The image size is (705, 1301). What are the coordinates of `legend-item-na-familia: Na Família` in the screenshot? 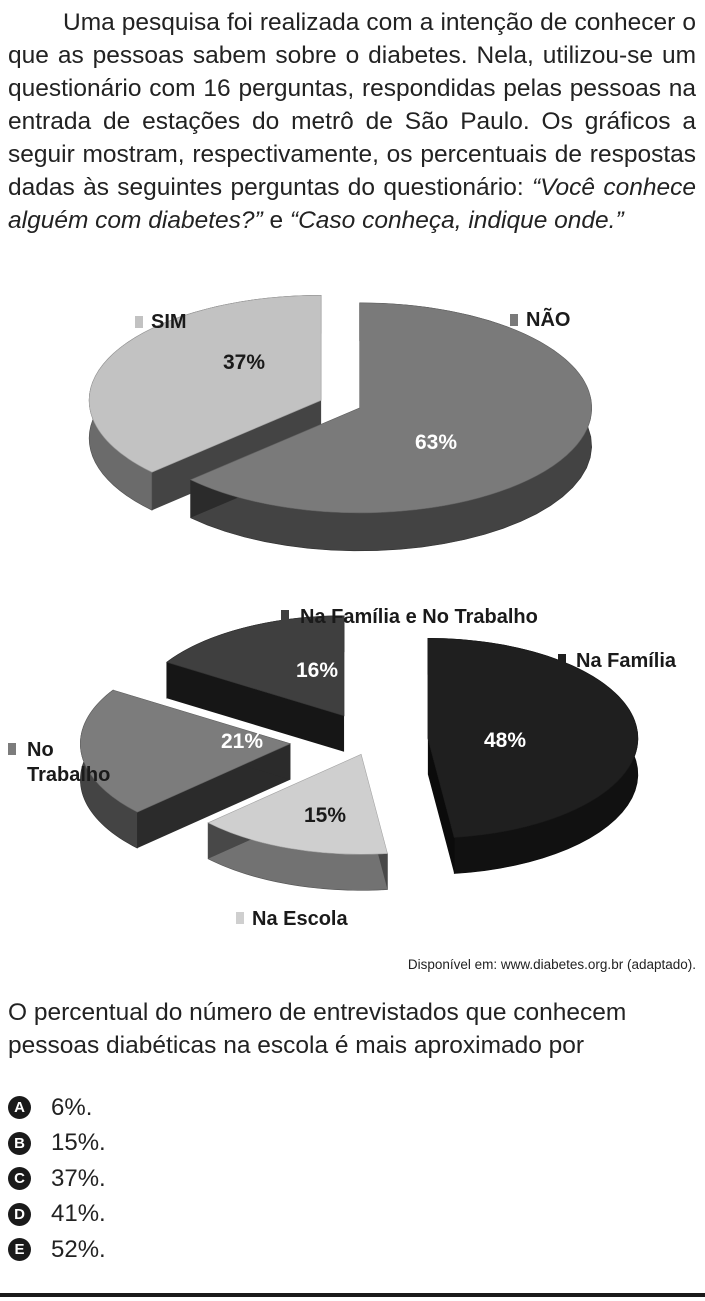 It's located at (617, 661).